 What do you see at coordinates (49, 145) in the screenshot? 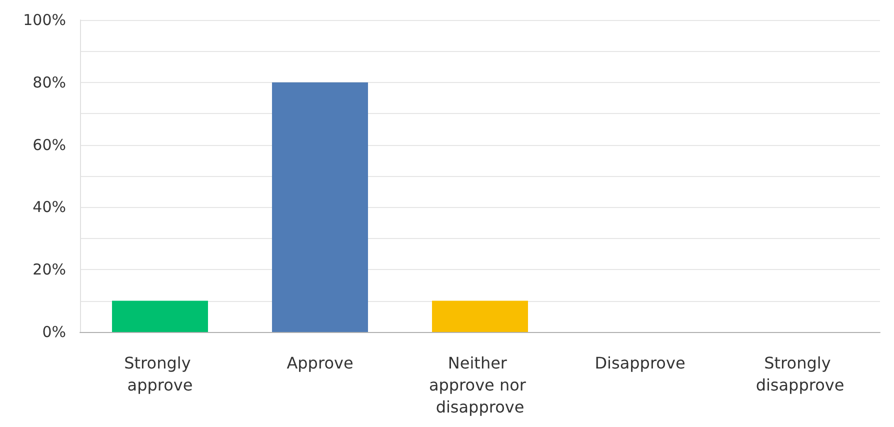
I see `y-tick-label: 60%` at bounding box center [49, 145].